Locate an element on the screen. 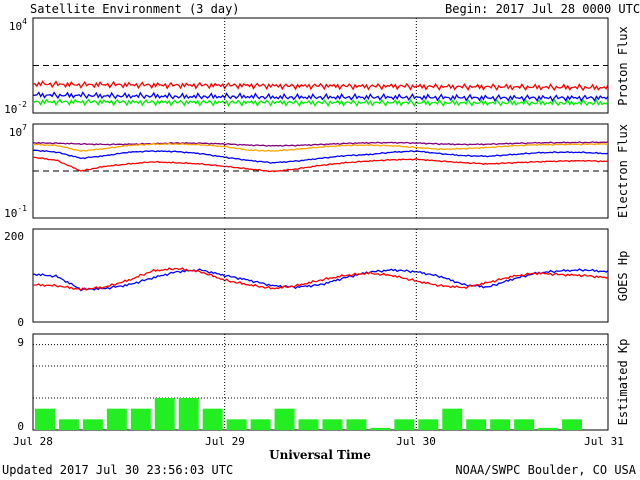 Image resolution: width=640 pixels, height=480 pixels. xtick-jul31: Jul 31 is located at coordinates (604, 441).